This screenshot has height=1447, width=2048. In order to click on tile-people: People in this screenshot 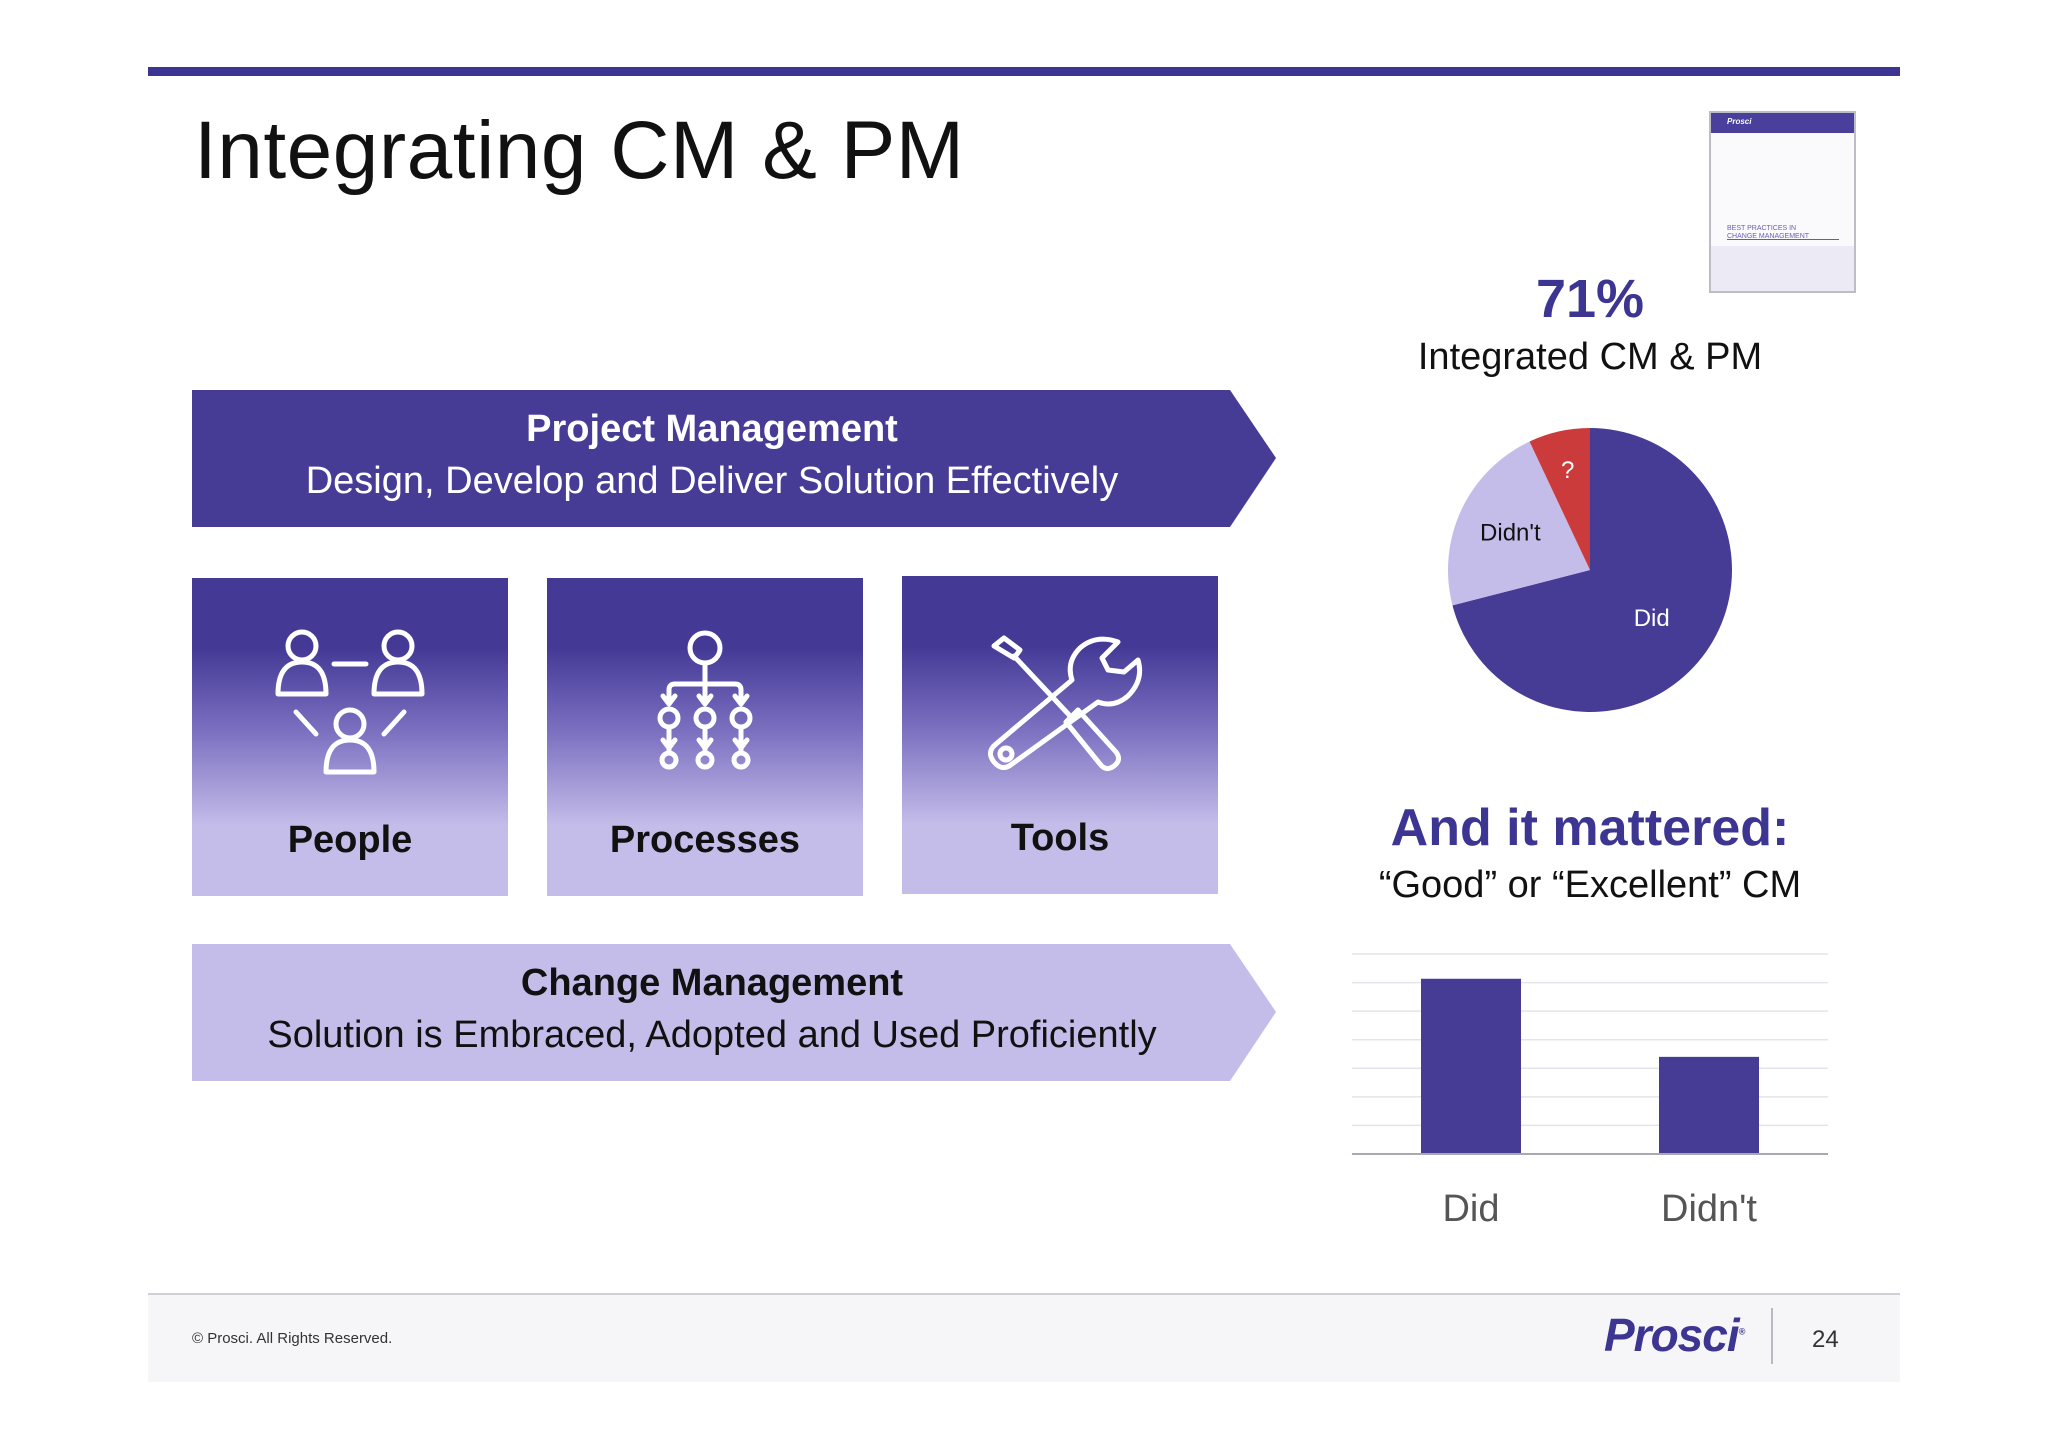, I will do `click(350, 737)`.